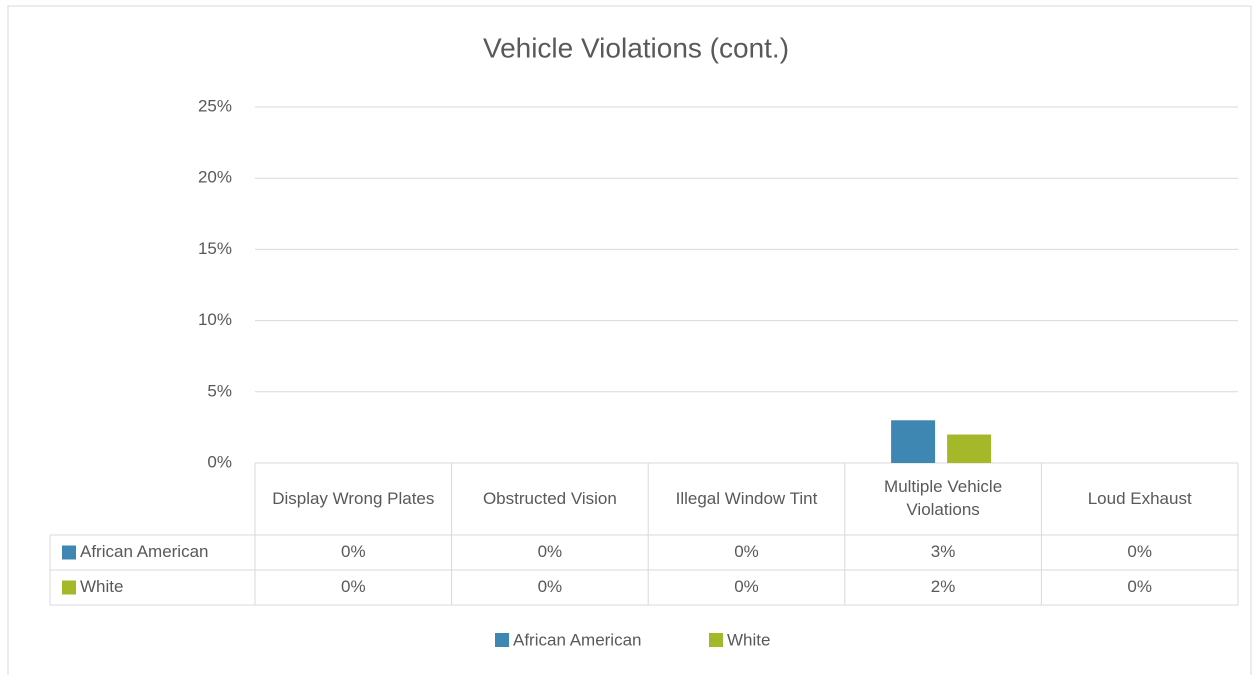  Describe the element at coordinates (215, 248) in the screenshot. I see `y-tick-label: 15%` at that location.